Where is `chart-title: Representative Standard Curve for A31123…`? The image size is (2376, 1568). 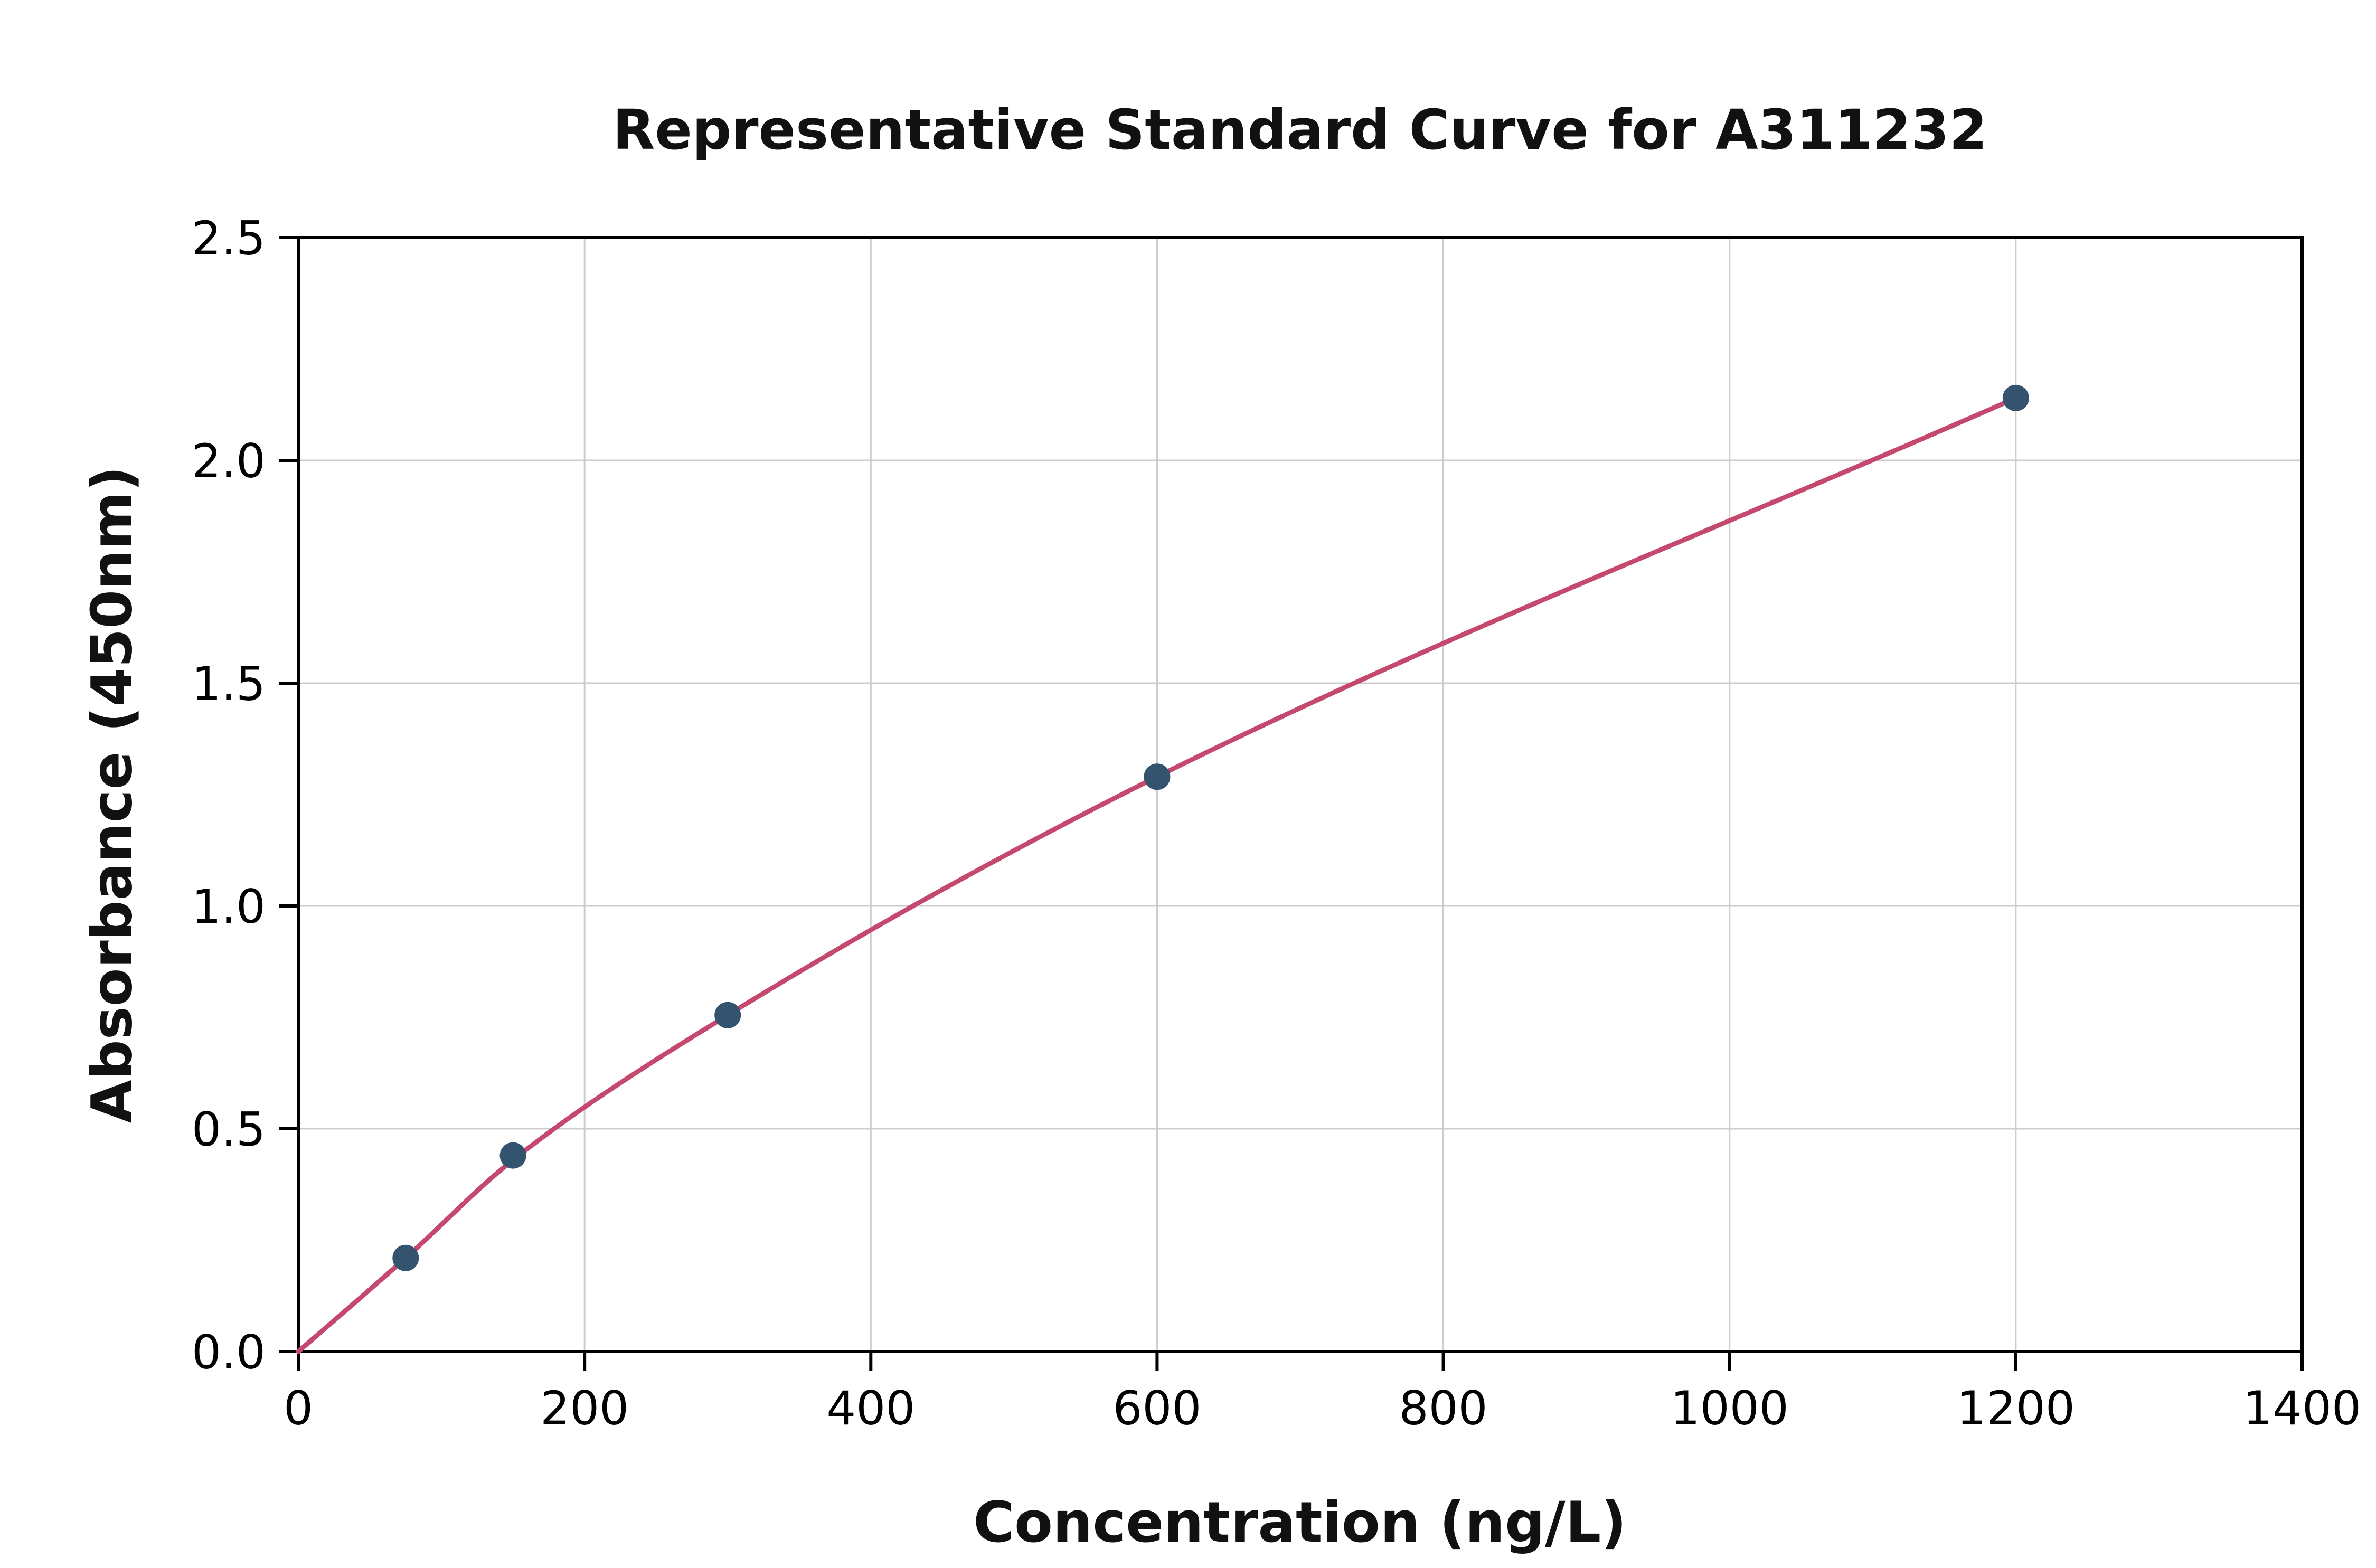 chart-title: Representative Standard Curve for A31123… is located at coordinates (1299, 130).